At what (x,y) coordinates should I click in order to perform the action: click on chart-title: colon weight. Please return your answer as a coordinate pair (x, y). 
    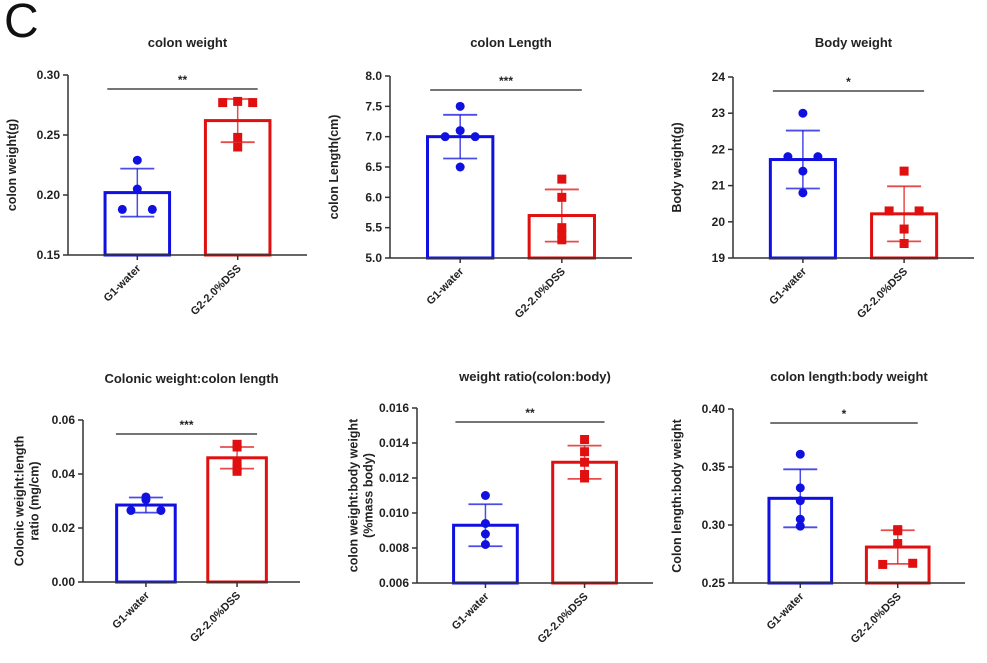
    Looking at the image, I should click on (188, 42).